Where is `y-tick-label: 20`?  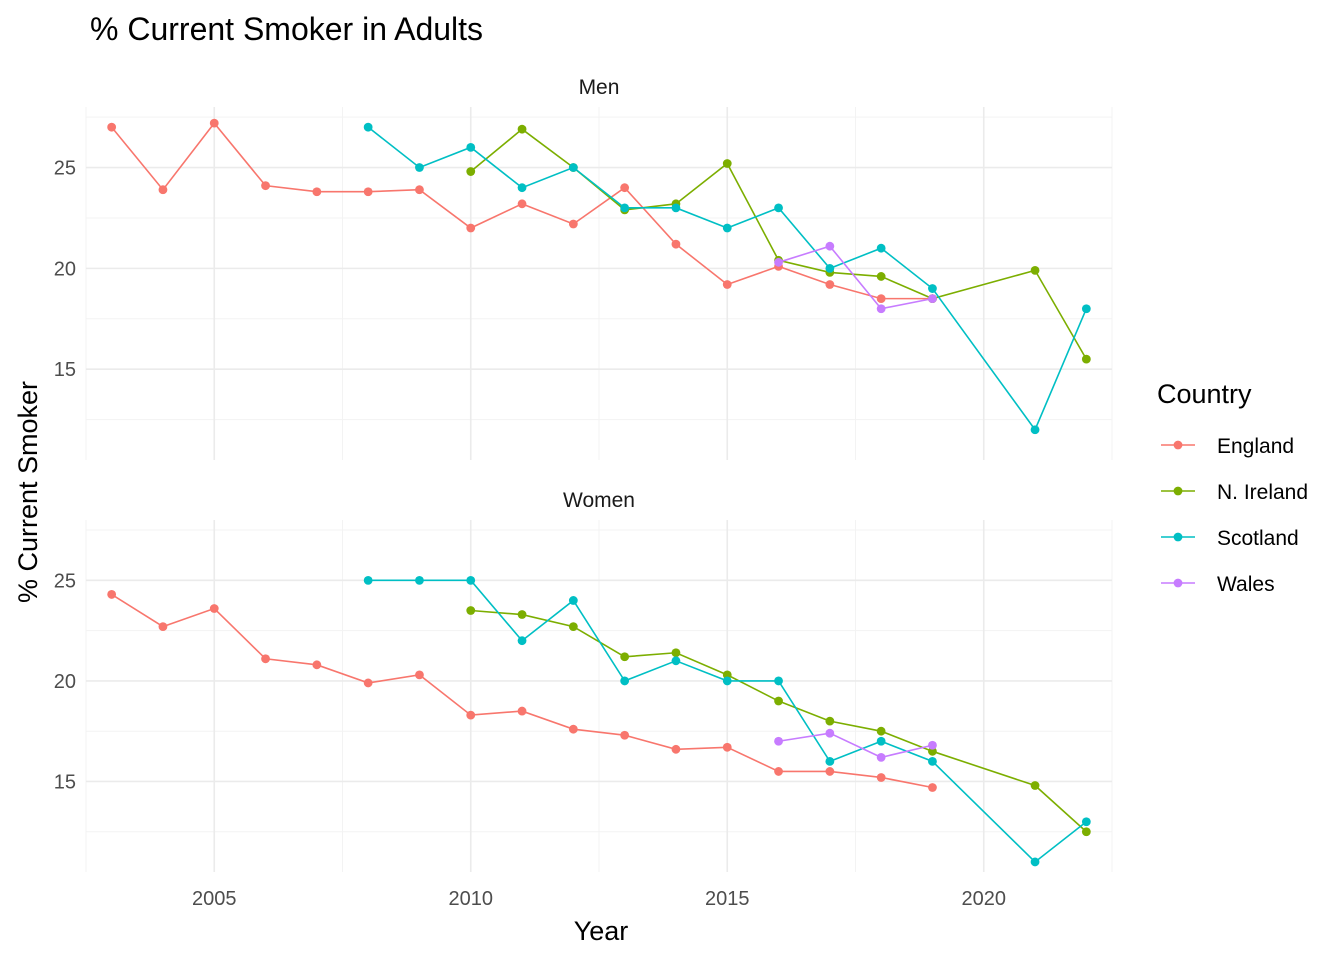
y-tick-label: 20 is located at coordinates (65, 682).